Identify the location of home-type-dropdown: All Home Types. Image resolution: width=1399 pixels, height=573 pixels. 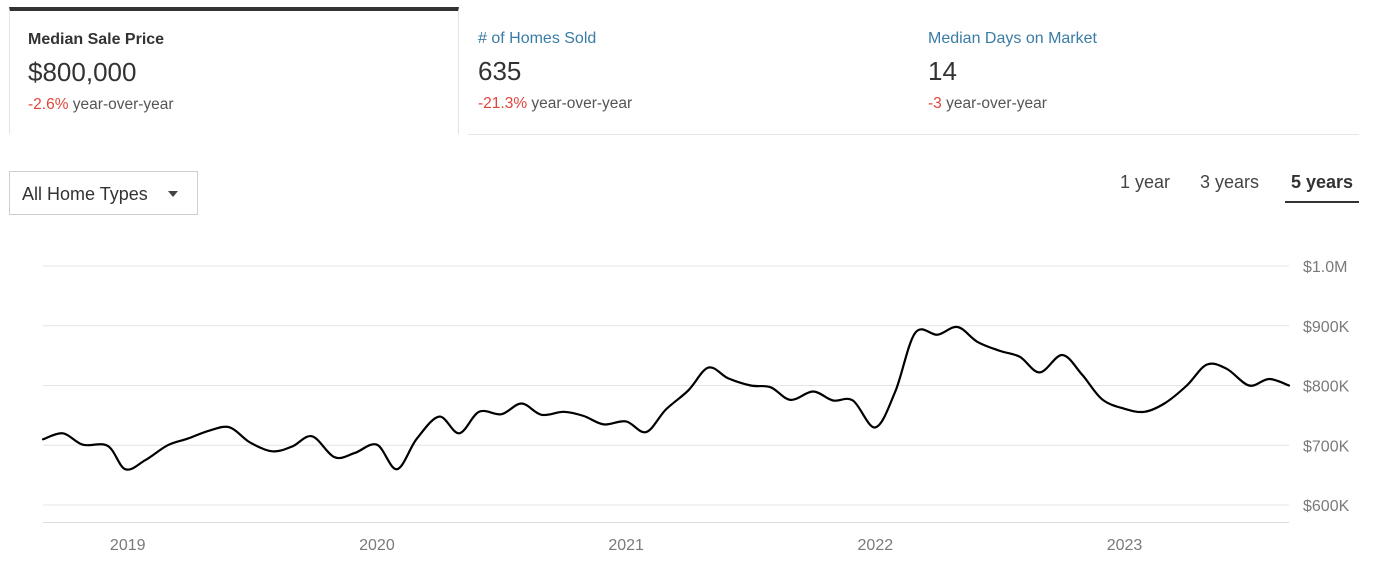
(103, 193).